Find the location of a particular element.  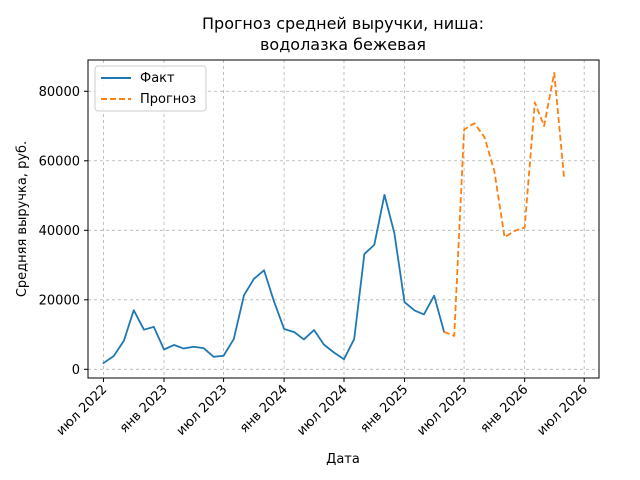

x-tick-label: янв 2025 is located at coordinates (384, 409).